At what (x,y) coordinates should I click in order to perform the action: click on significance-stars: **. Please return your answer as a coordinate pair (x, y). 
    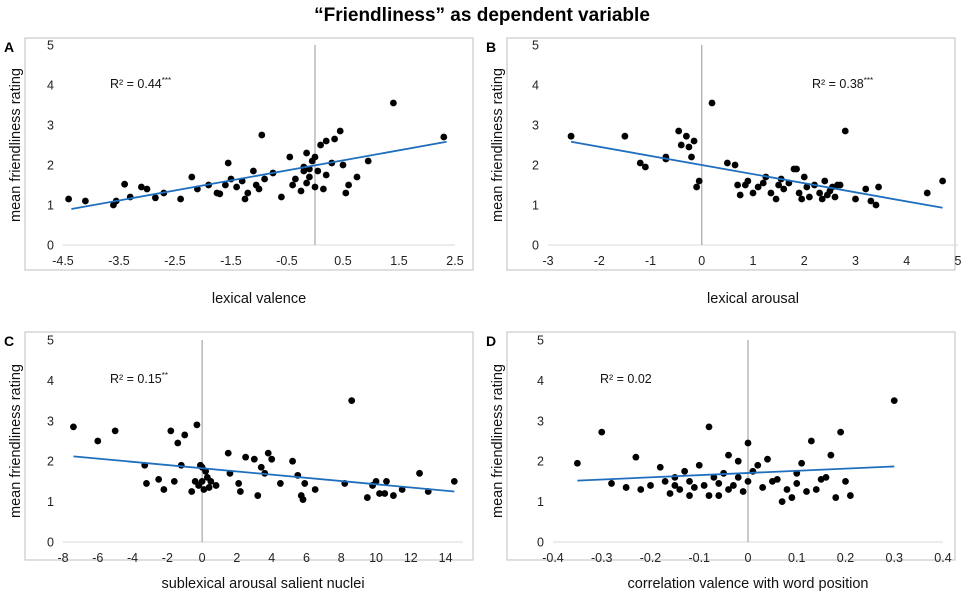
    Looking at the image, I should click on (165, 375).